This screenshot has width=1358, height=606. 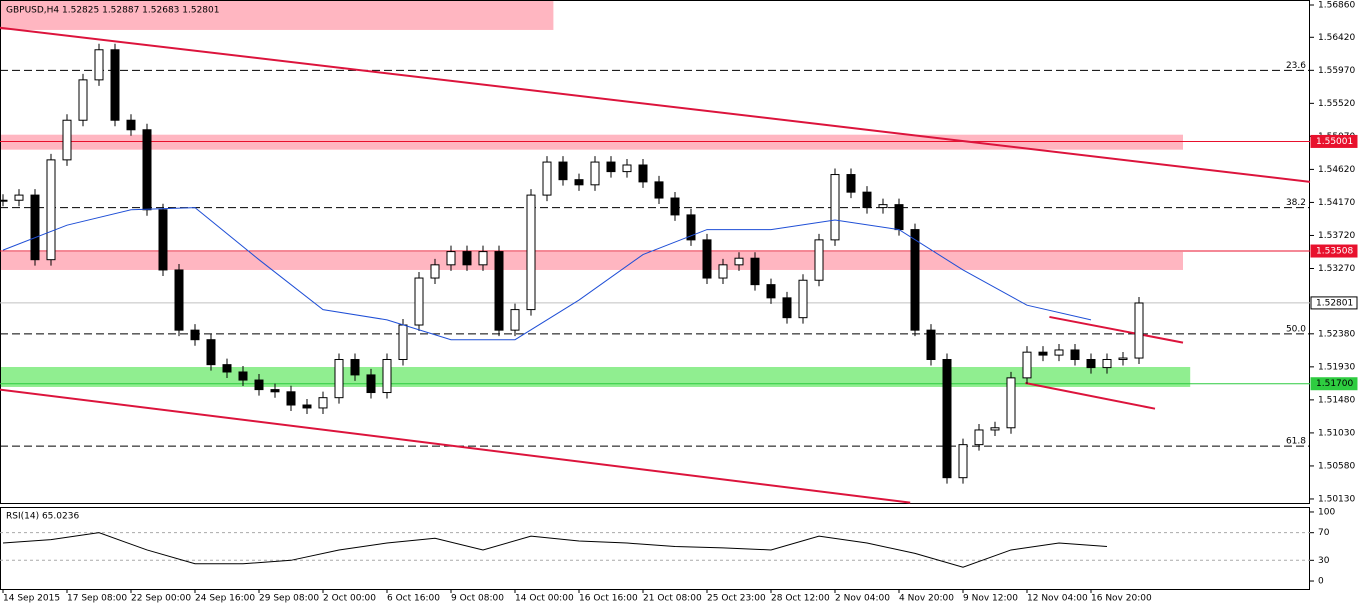 What do you see at coordinates (672, 599) in the screenshot?
I see `x-tick-label: 21 Oct 08:00` at bounding box center [672, 599].